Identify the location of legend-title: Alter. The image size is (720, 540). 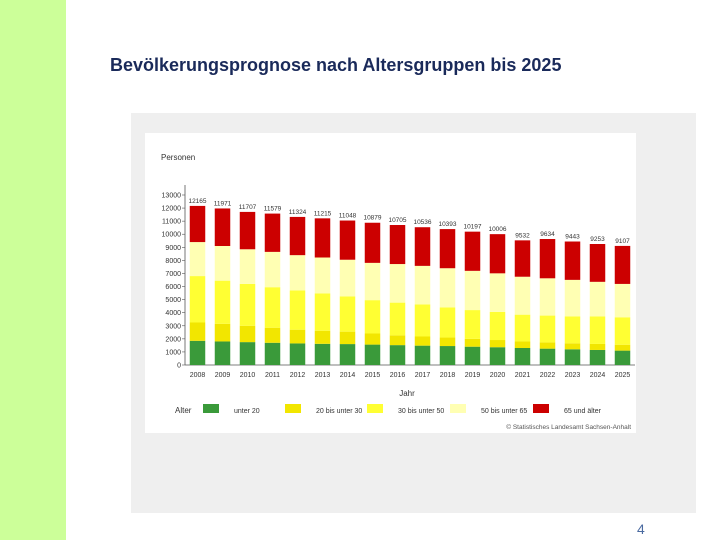
(183, 410).